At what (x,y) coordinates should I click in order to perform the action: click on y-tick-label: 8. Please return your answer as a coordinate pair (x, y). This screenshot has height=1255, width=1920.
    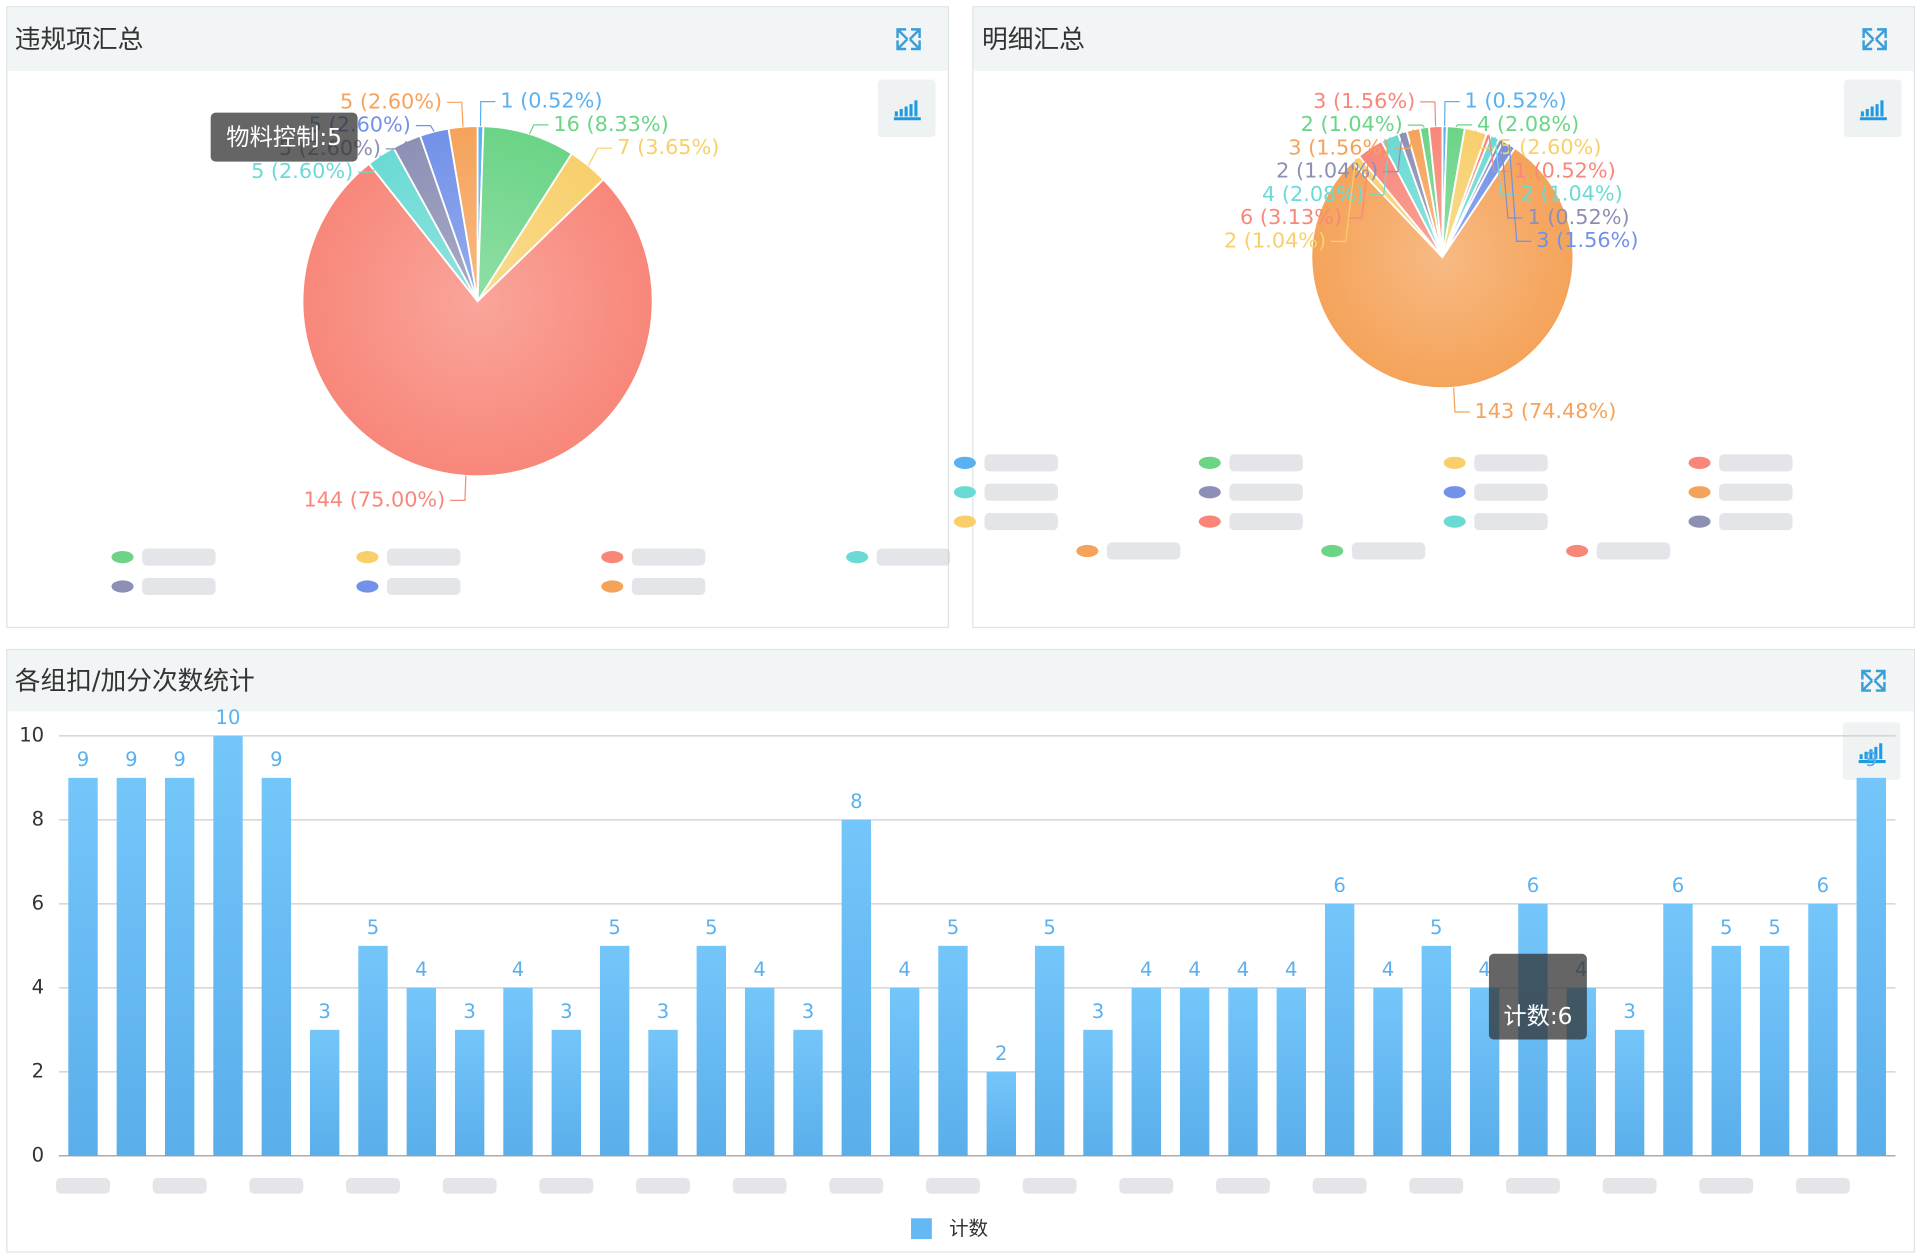
    Looking at the image, I should click on (38, 818).